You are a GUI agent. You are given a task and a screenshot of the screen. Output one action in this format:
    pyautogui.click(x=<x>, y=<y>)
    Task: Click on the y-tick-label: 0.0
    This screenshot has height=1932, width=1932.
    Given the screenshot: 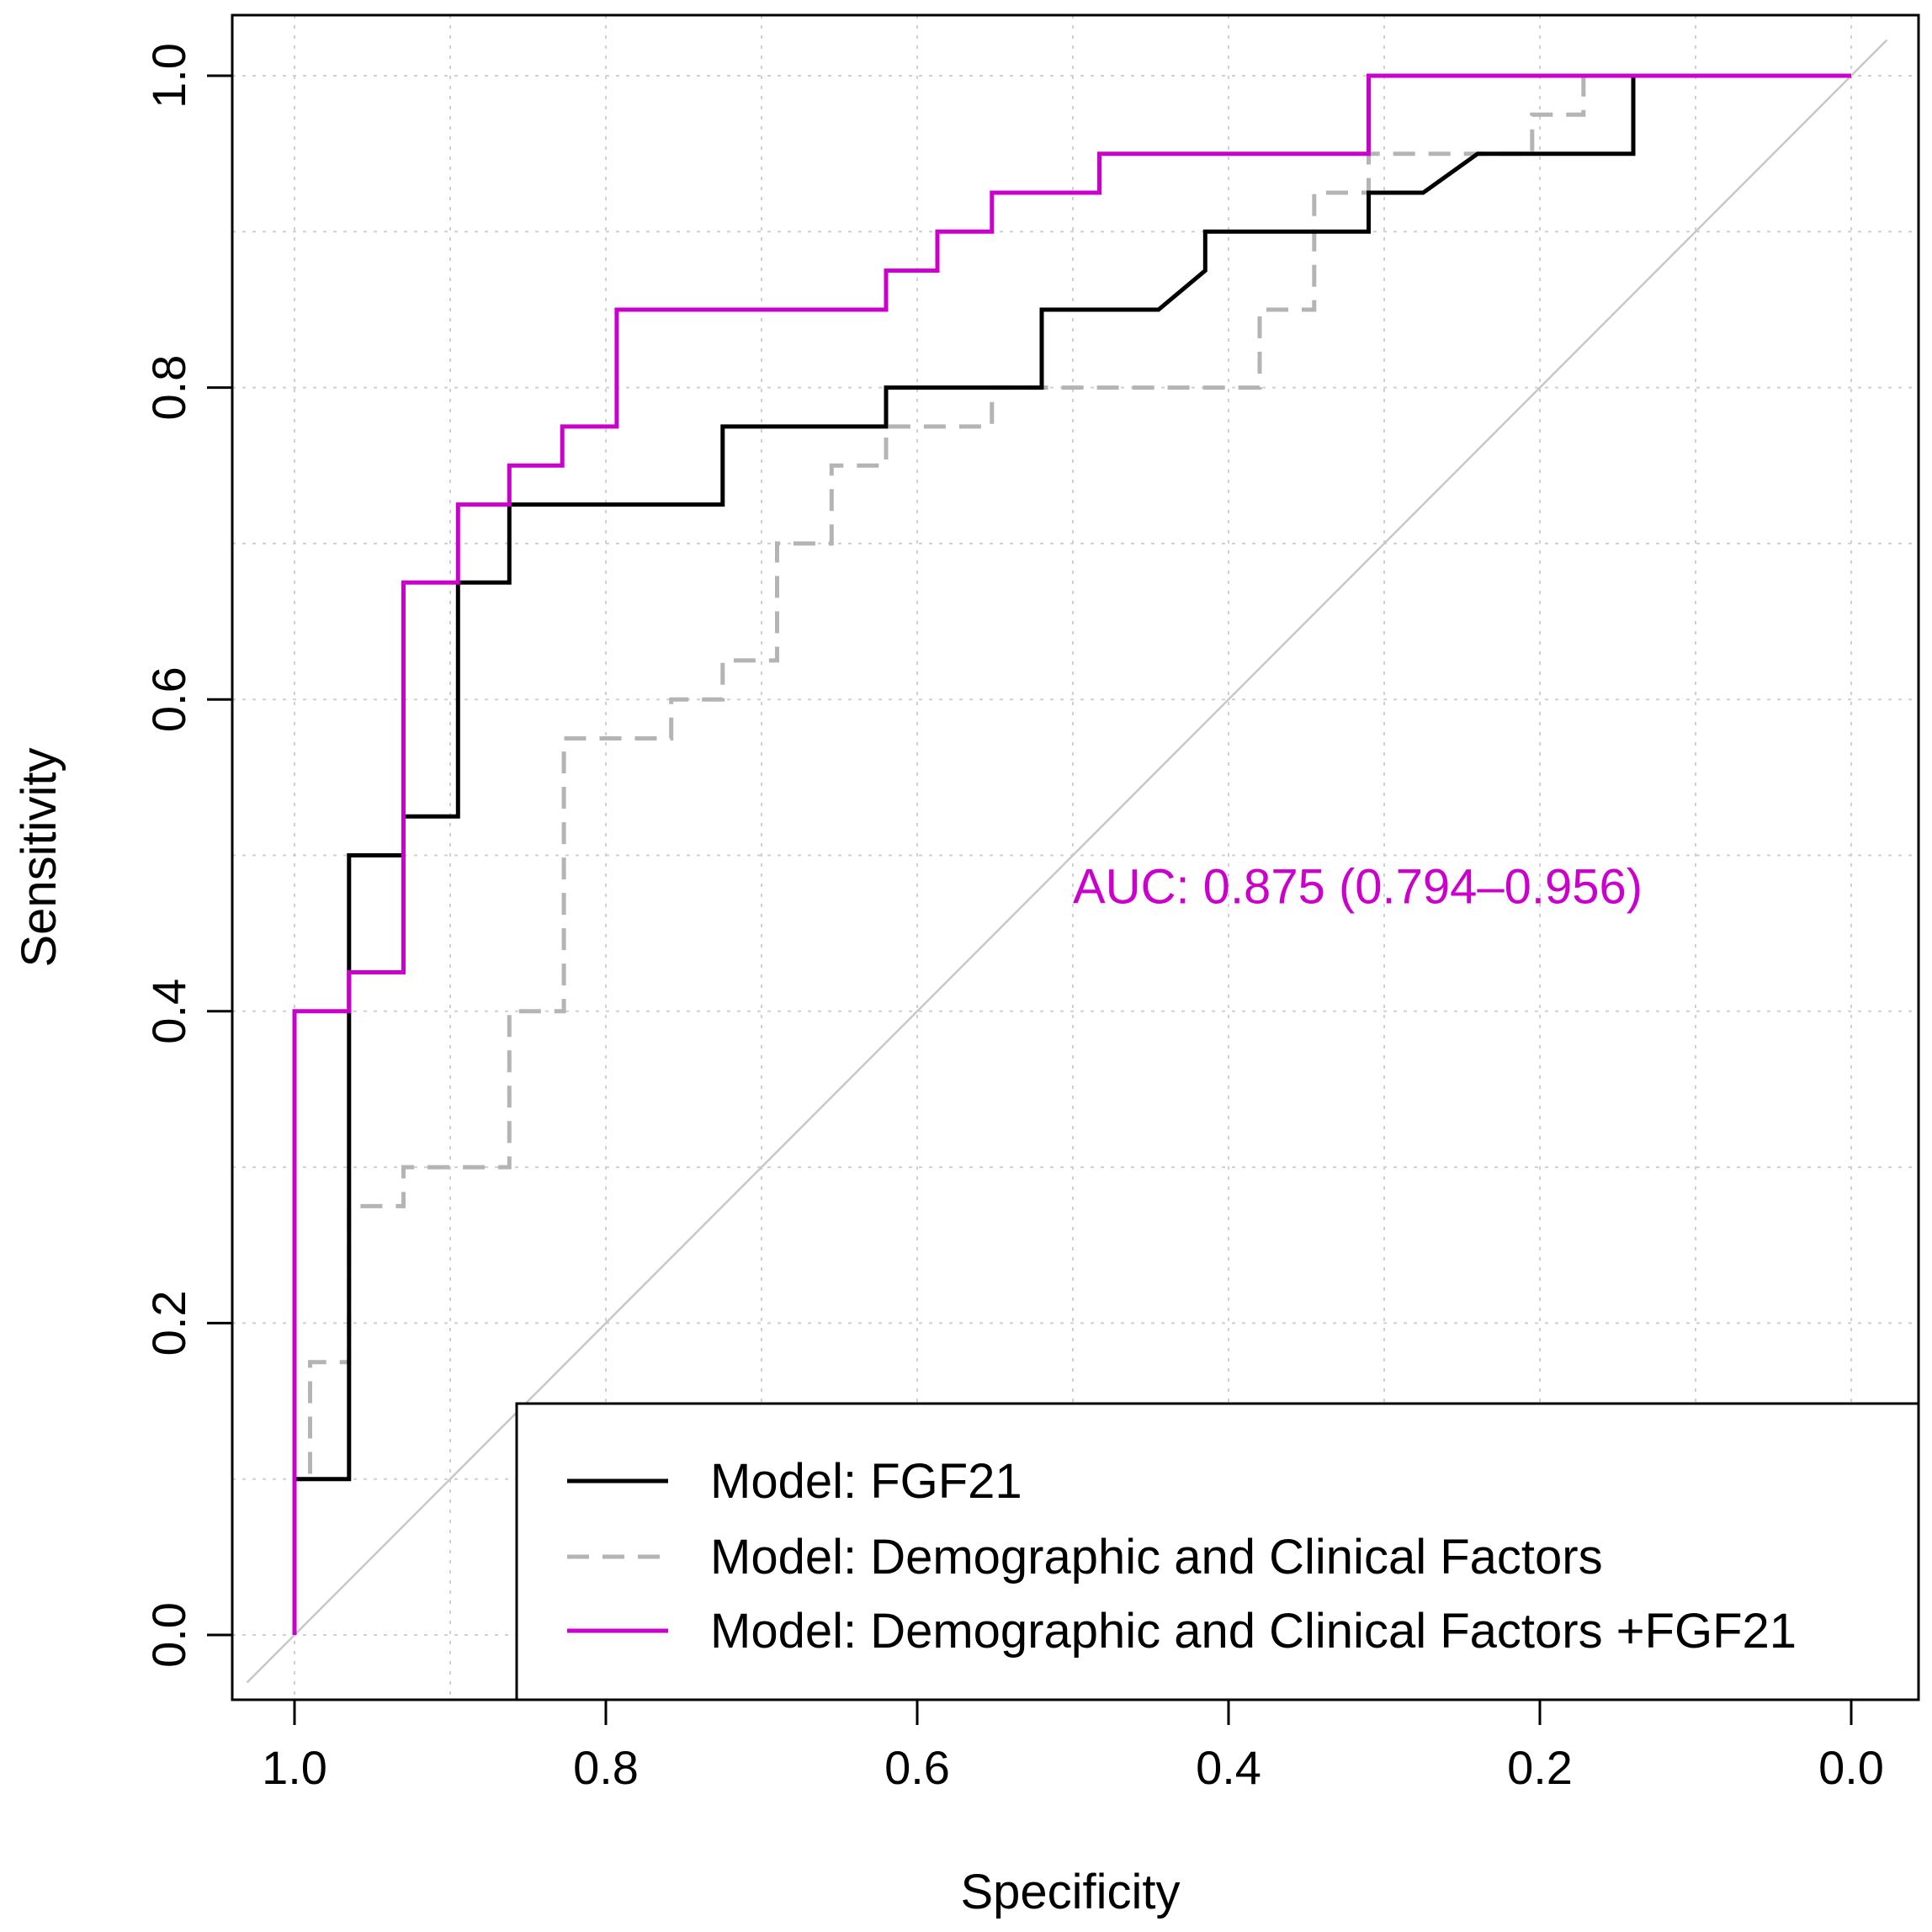 What is the action you would take?
    pyautogui.click(x=168, y=1635)
    